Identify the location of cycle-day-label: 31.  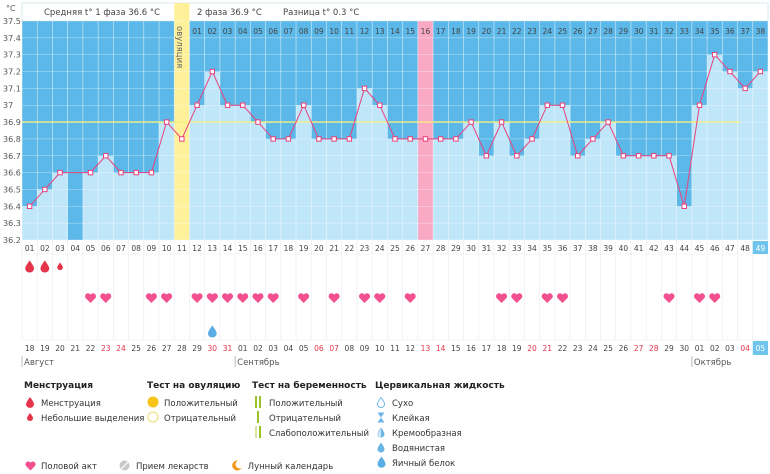
(487, 248).